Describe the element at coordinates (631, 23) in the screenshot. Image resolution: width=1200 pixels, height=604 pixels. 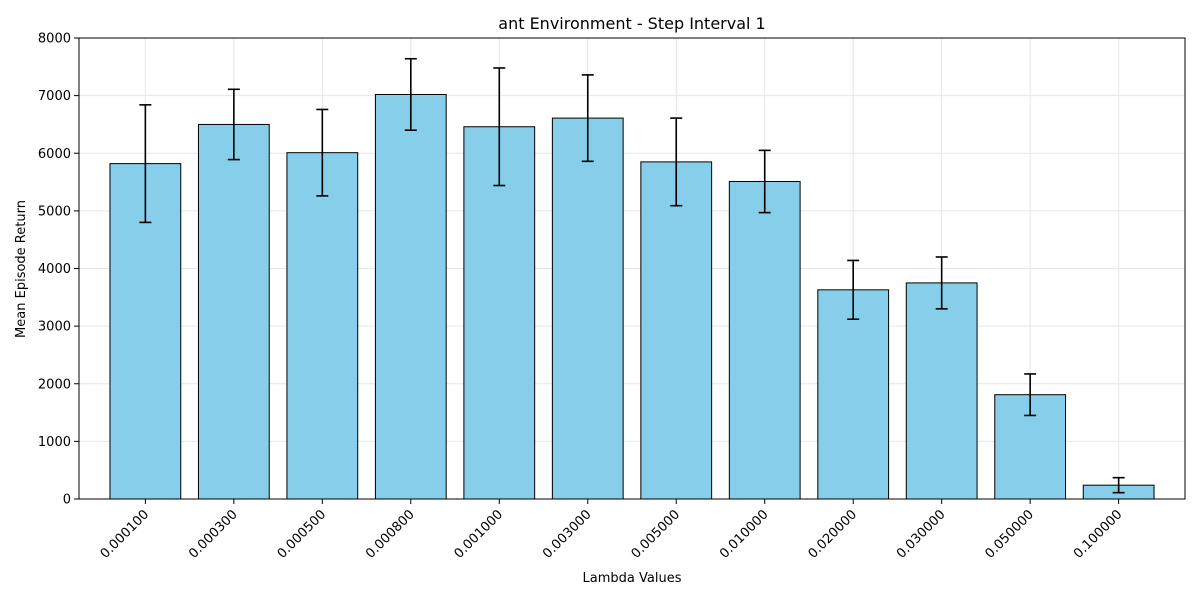
I see `chart-title: ant Environment - Step Interval 1` at that location.